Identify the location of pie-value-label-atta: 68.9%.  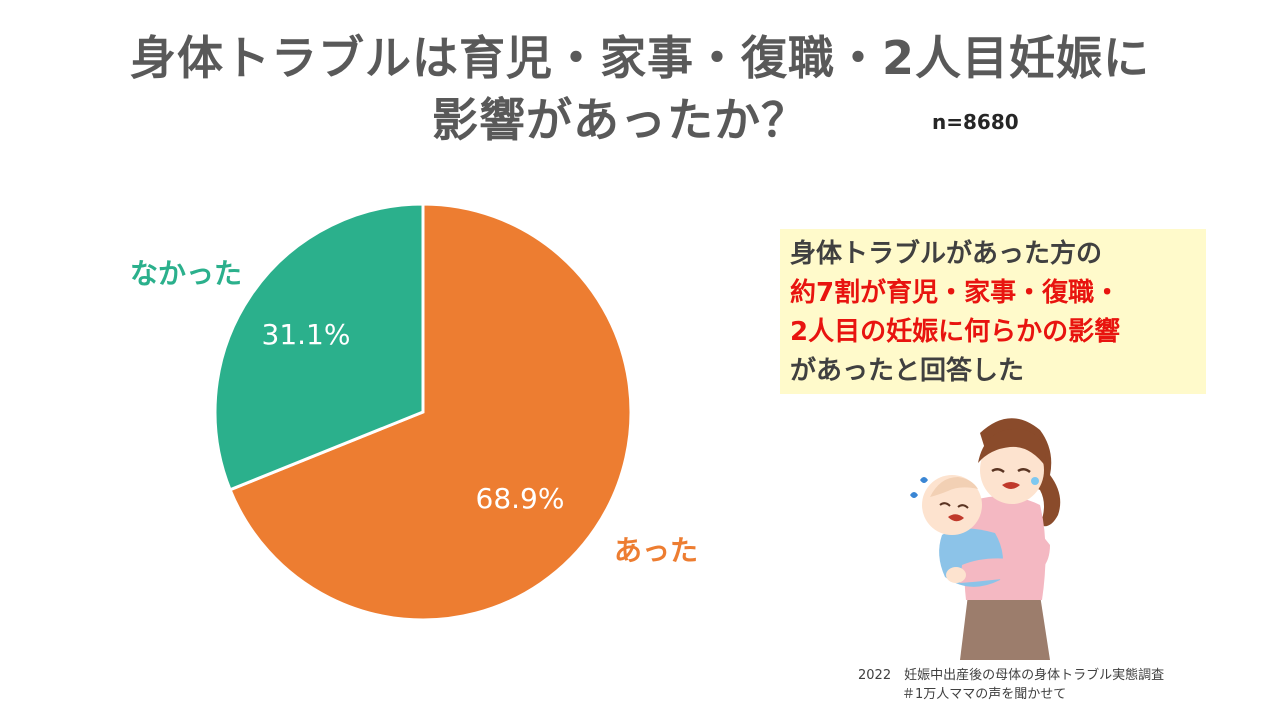
(520, 498).